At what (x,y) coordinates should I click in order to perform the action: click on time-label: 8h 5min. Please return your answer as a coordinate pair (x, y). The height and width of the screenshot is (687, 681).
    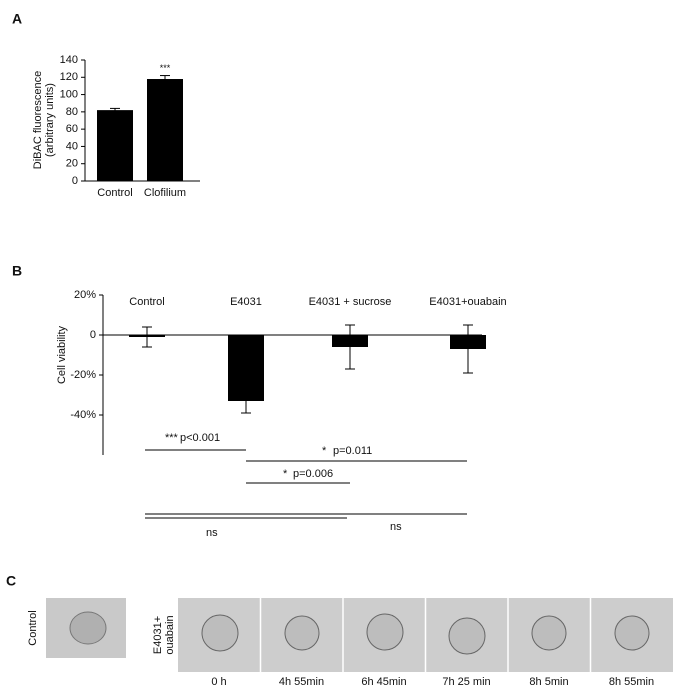
    Looking at the image, I should click on (548, 681).